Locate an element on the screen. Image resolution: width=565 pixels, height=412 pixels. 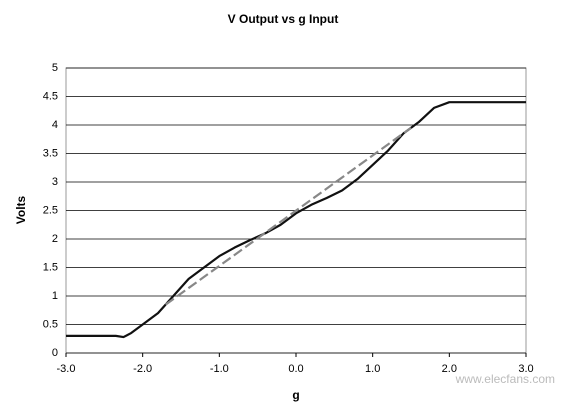
x-tick-label: -1.0 is located at coordinates (219, 369).